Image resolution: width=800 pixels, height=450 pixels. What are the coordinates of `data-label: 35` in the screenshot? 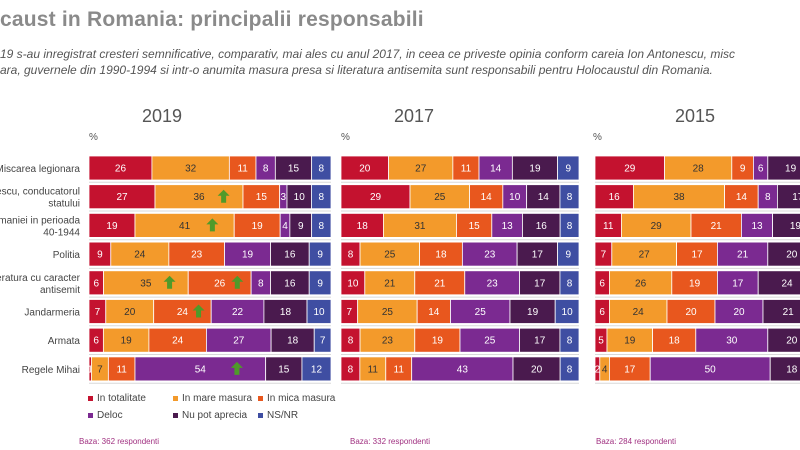 It's located at (146, 283).